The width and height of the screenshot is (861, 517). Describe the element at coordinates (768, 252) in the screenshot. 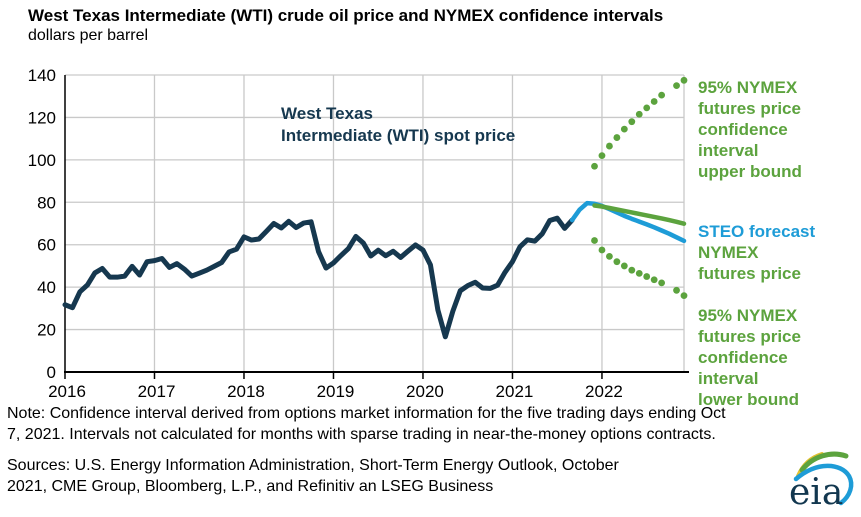

I see `legend-forecast: STEO forecast NYMEX futures price` at that location.